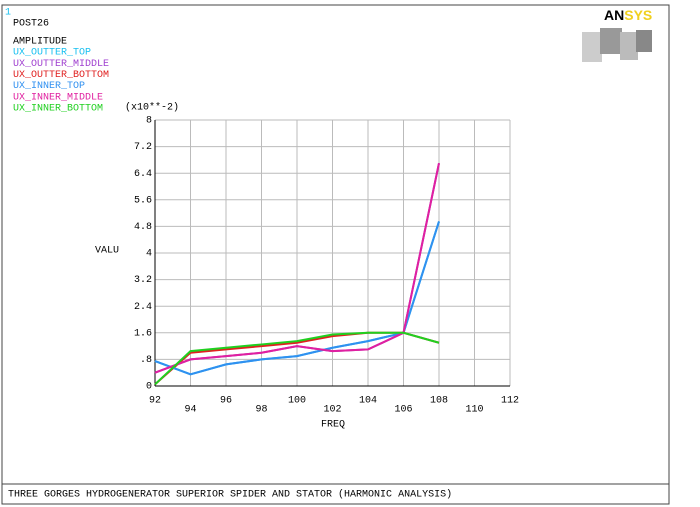 The width and height of the screenshot is (700, 507). I want to click on legend-entry: UX_INNER_MIDDLE, so click(58, 97).